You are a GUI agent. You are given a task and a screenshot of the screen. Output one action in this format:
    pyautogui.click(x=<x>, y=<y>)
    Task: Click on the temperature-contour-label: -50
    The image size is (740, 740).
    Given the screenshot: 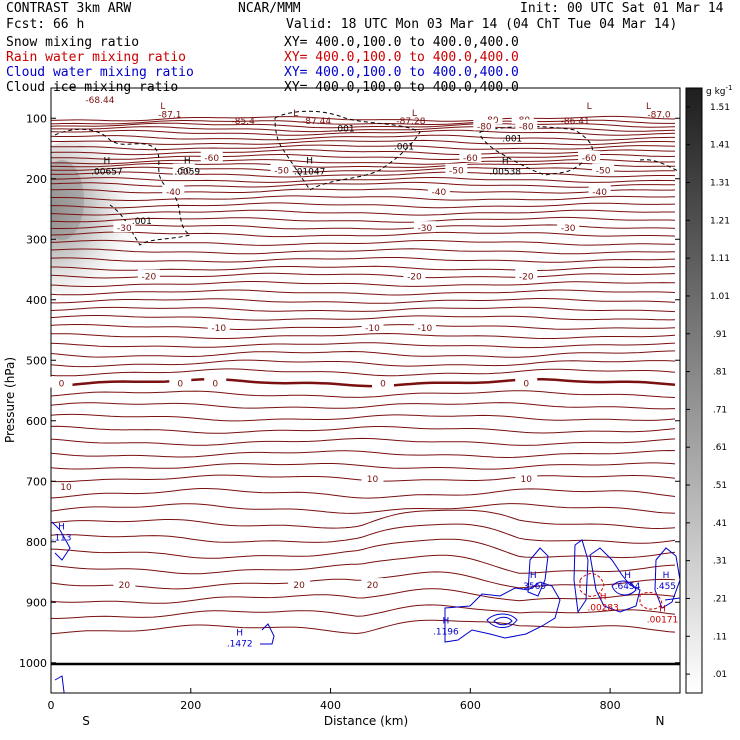 What is the action you would take?
    pyautogui.click(x=603, y=172)
    